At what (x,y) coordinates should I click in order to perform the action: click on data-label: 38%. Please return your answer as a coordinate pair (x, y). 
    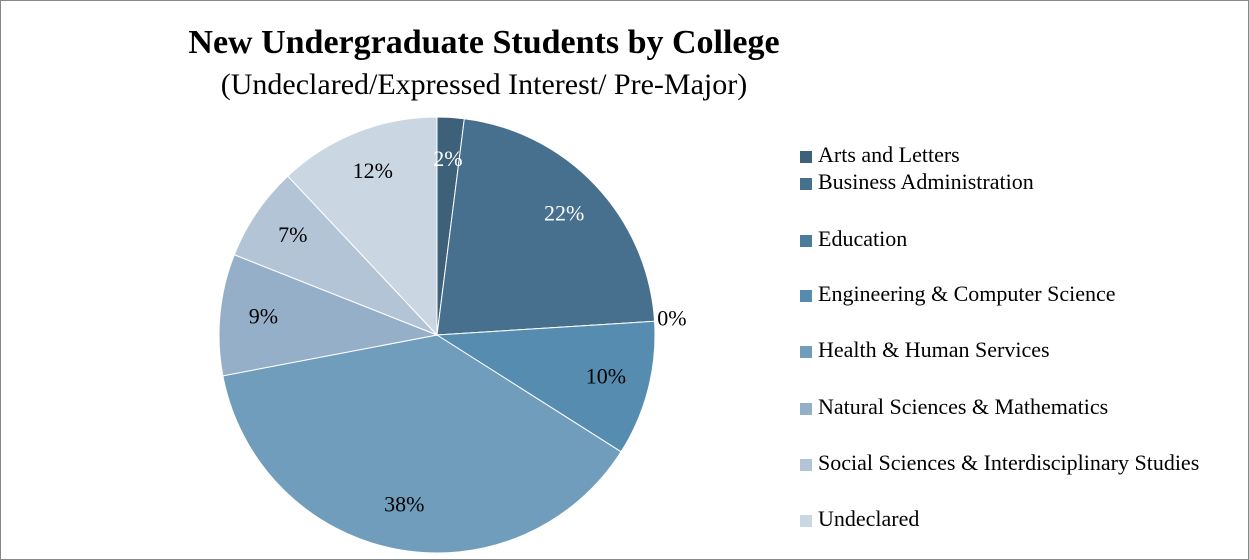
    Looking at the image, I should click on (404, 503).